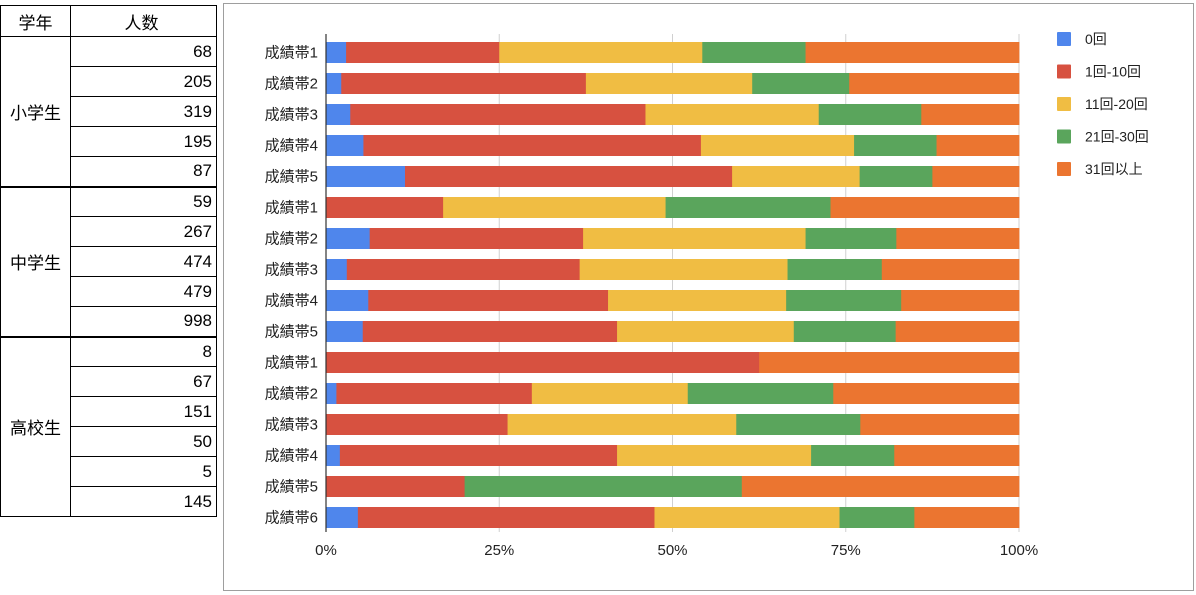 This screenshot has width=1196, height=595. I want to click on count-cell: 145, so click(143, 501).